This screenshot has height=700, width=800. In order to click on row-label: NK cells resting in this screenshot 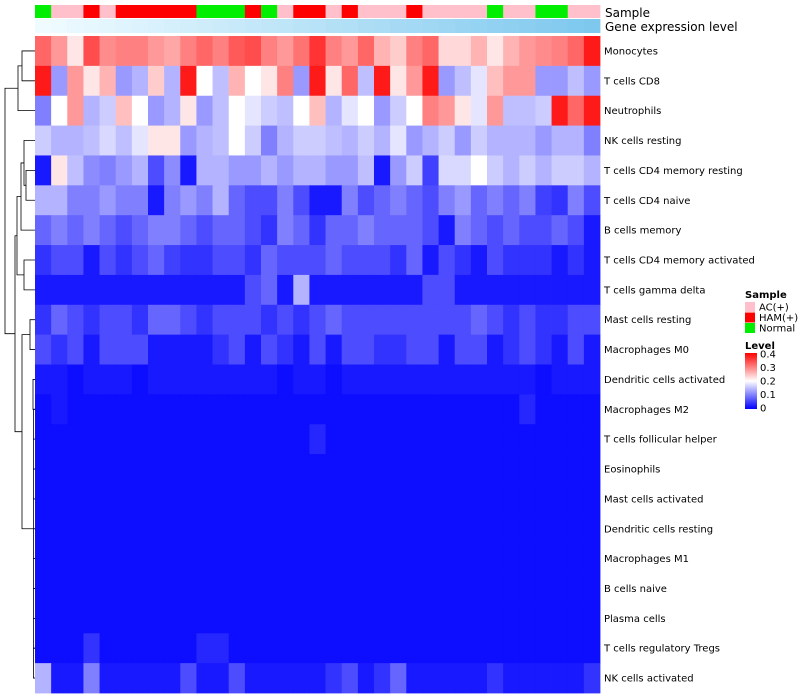, I will do `click(642, 141)`.